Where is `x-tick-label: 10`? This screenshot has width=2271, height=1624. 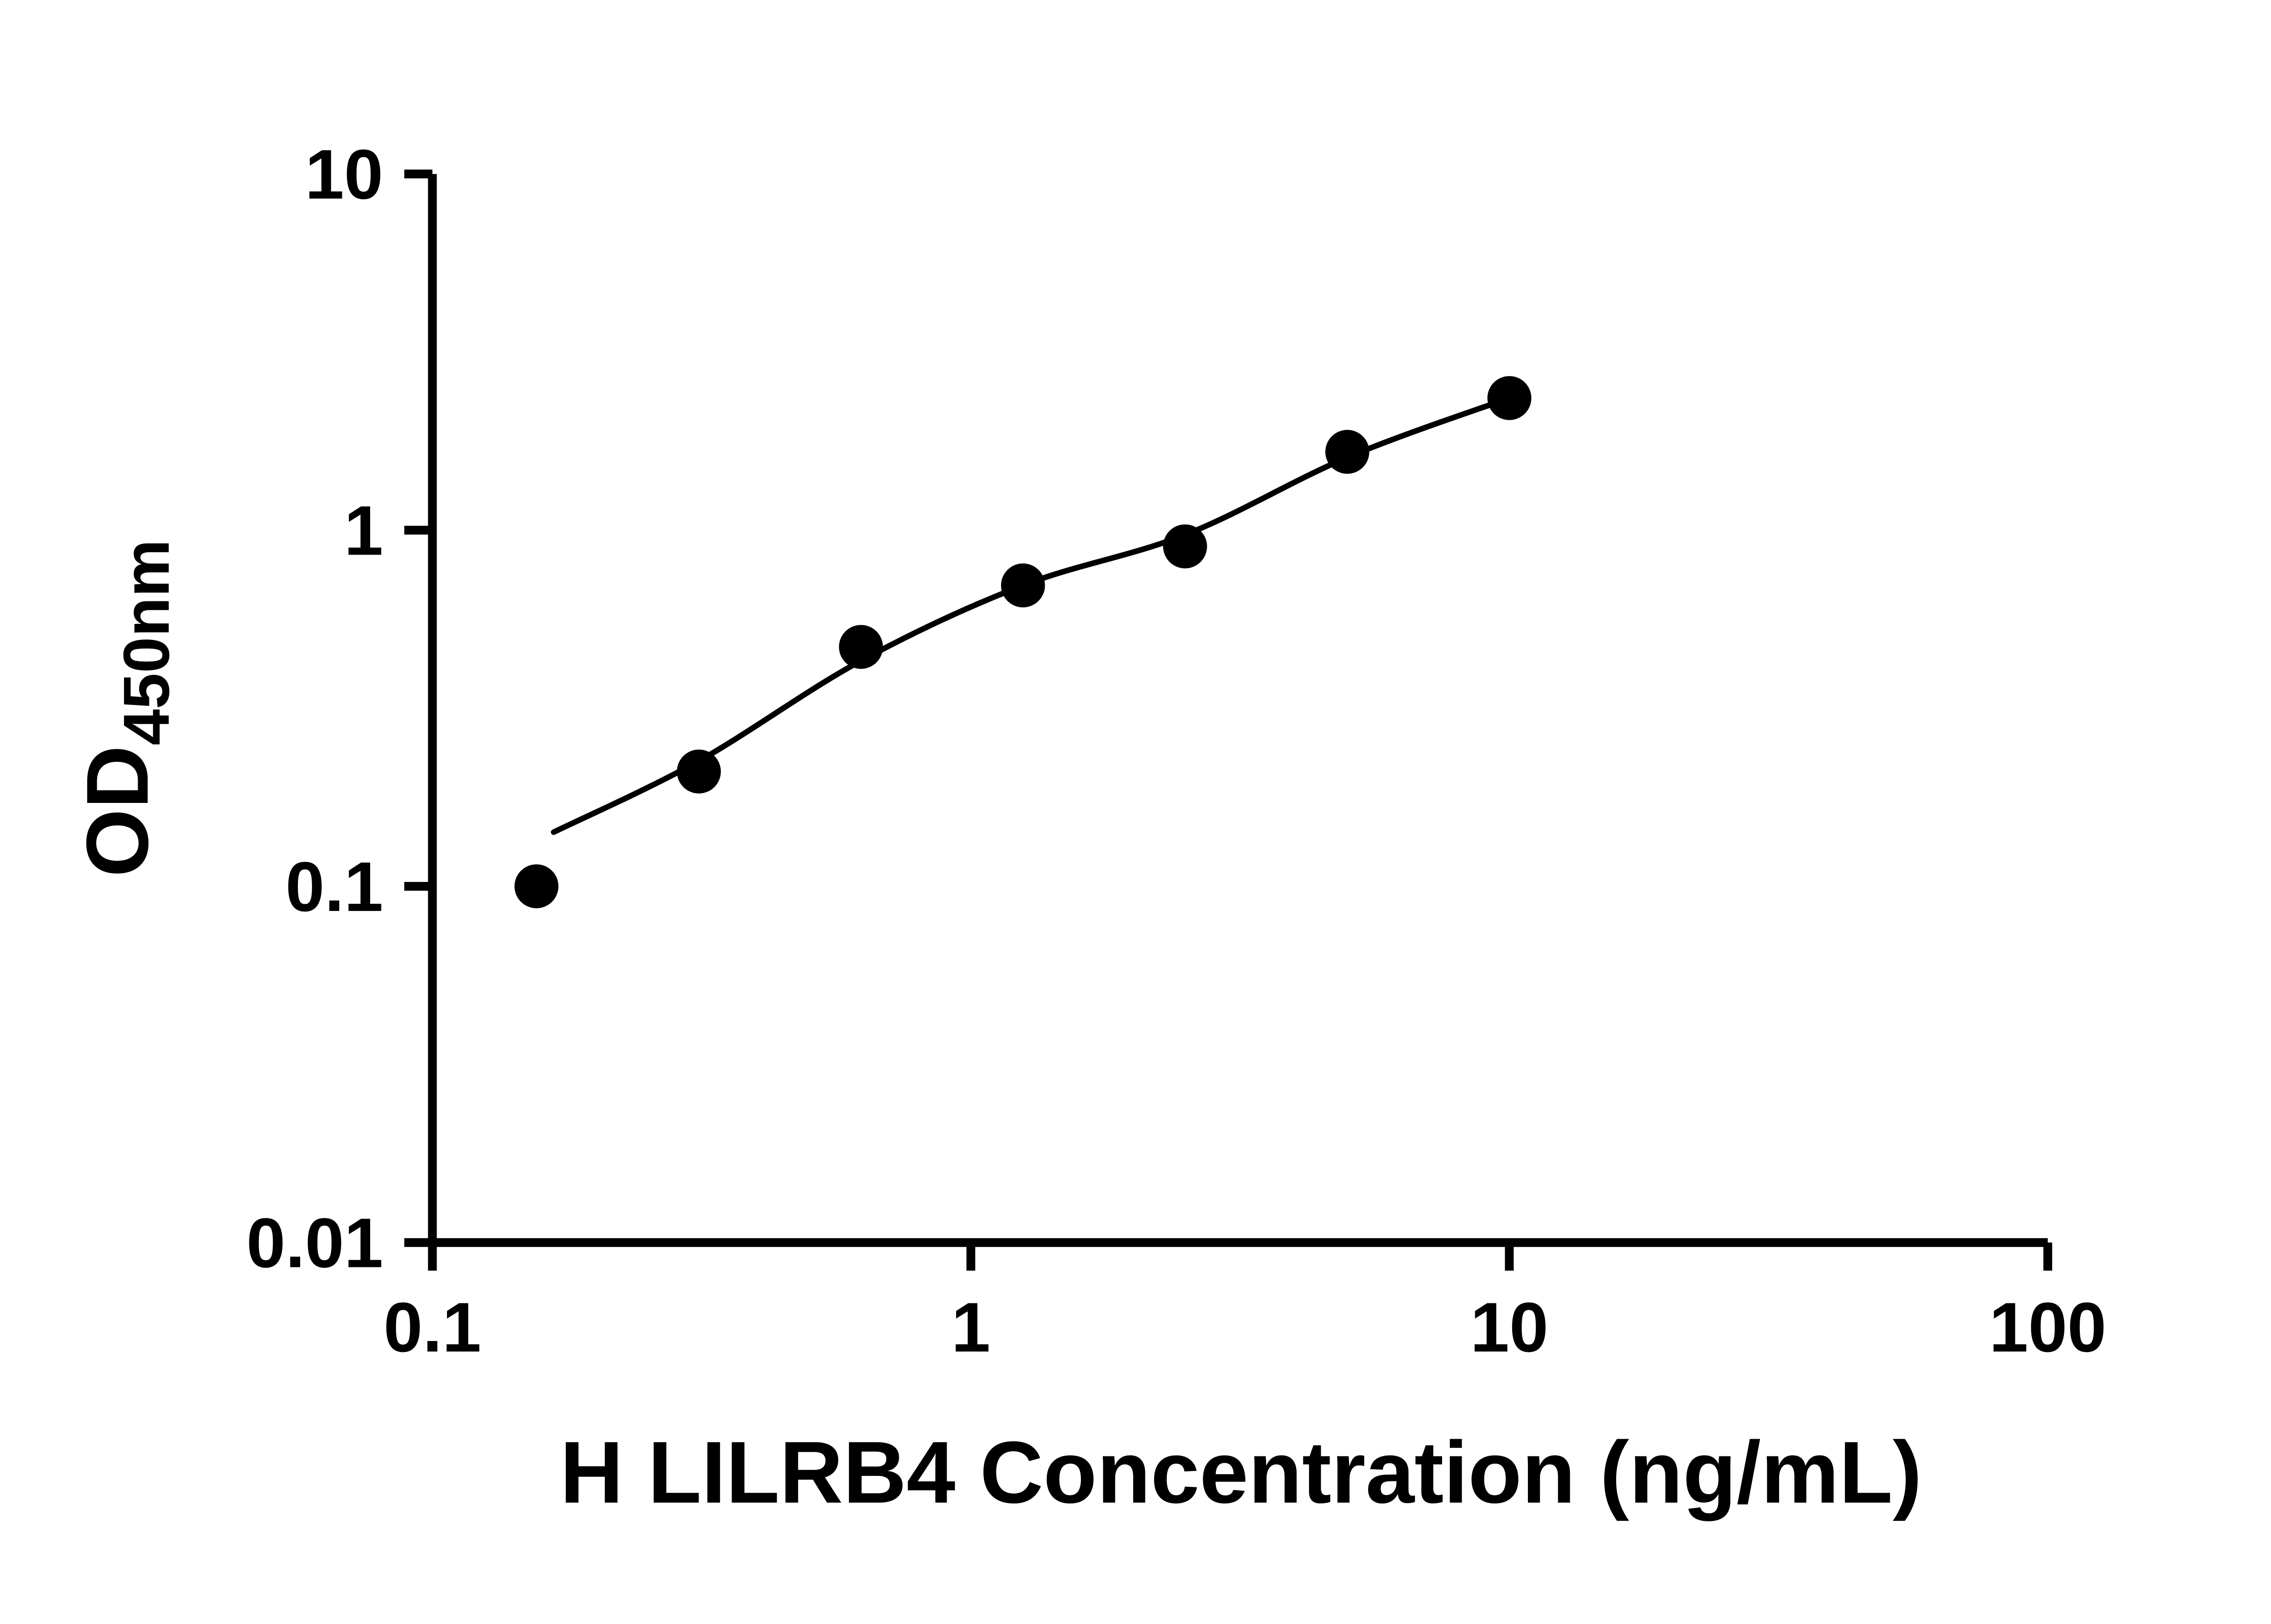
x-tick-label: 10 is located at coordinates (1509, 1327).